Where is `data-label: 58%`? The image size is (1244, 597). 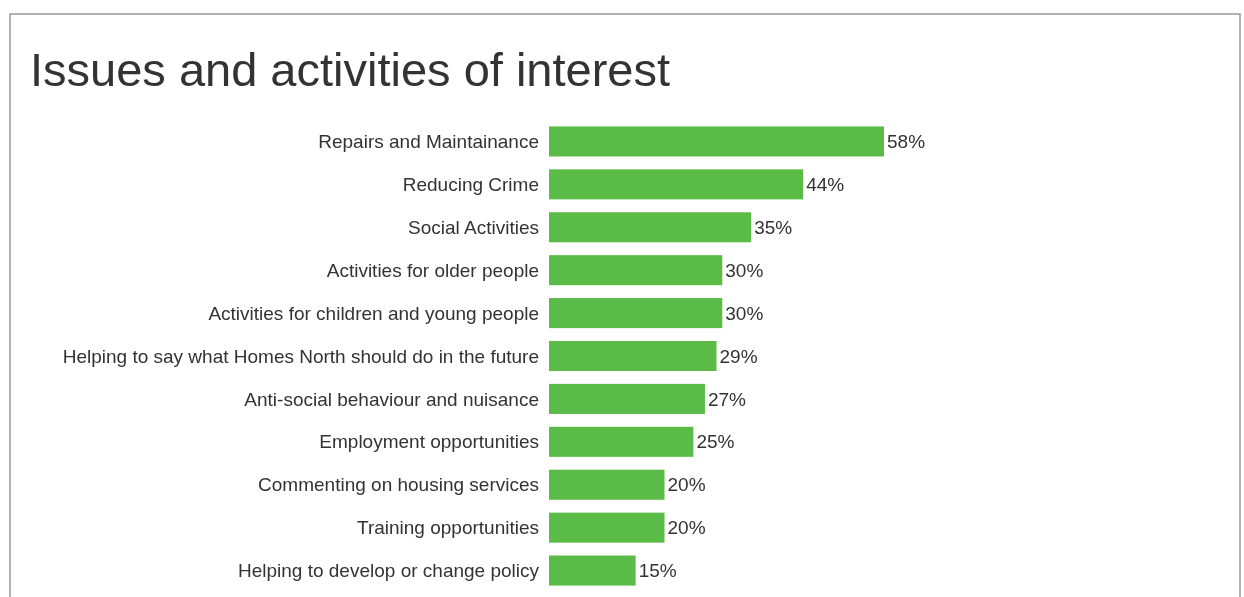 data-label: 58% is located at coordinates (906, 142).